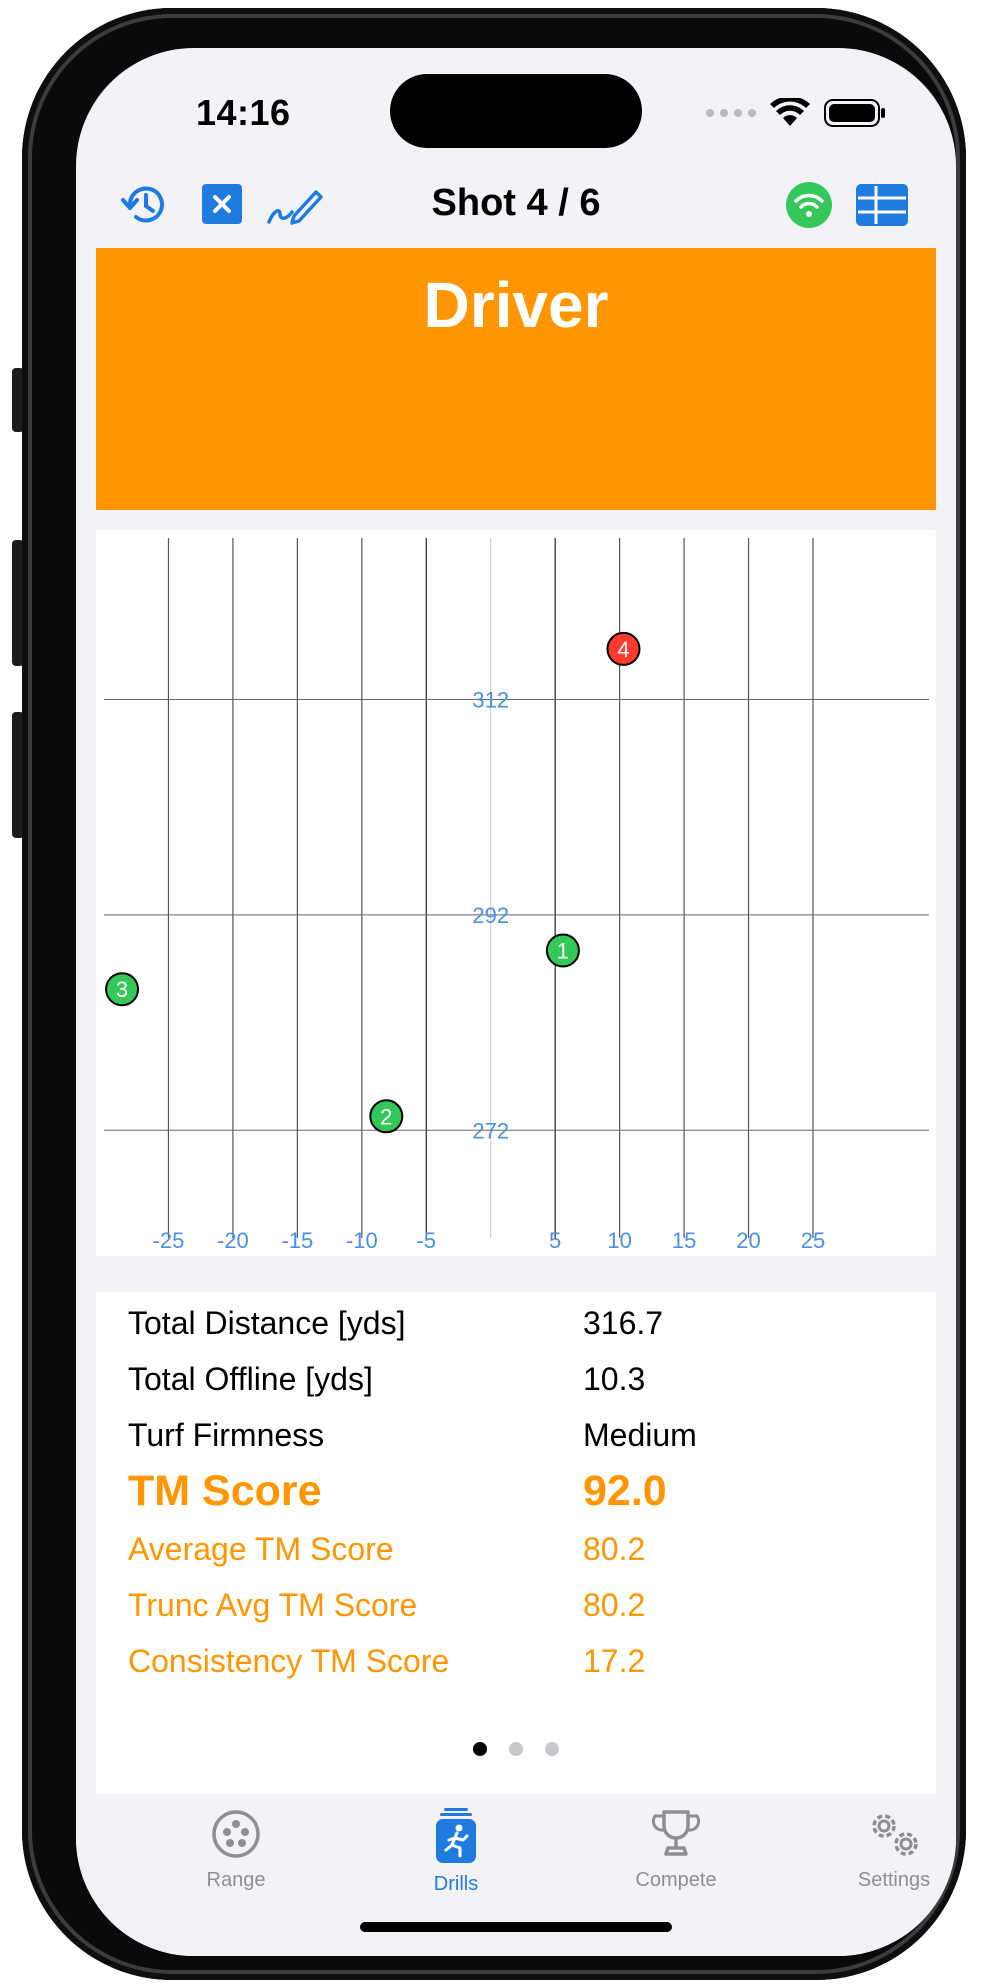  What do you see at coordinates (522, 1661) in the screenshot?
I see `stat-row: Consistency TM Score 17.2` at bounding box center [522, 1661].